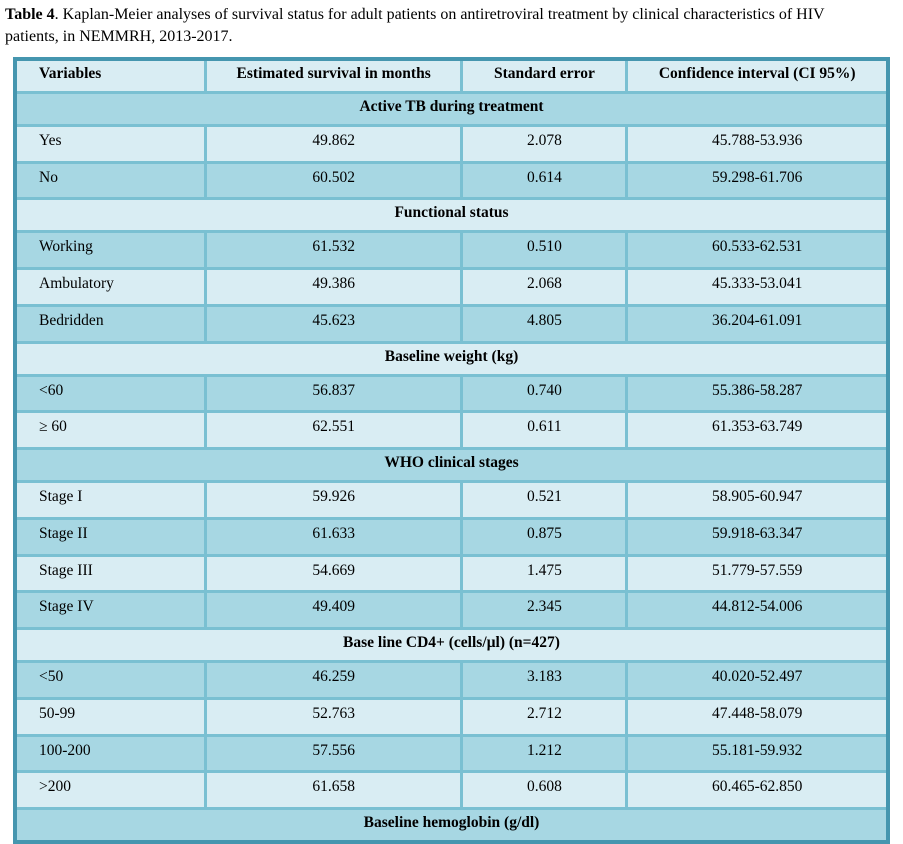 This screenshot has height=844, width=903. I want to click on survival-cell: 52.763, so click(333, 716).